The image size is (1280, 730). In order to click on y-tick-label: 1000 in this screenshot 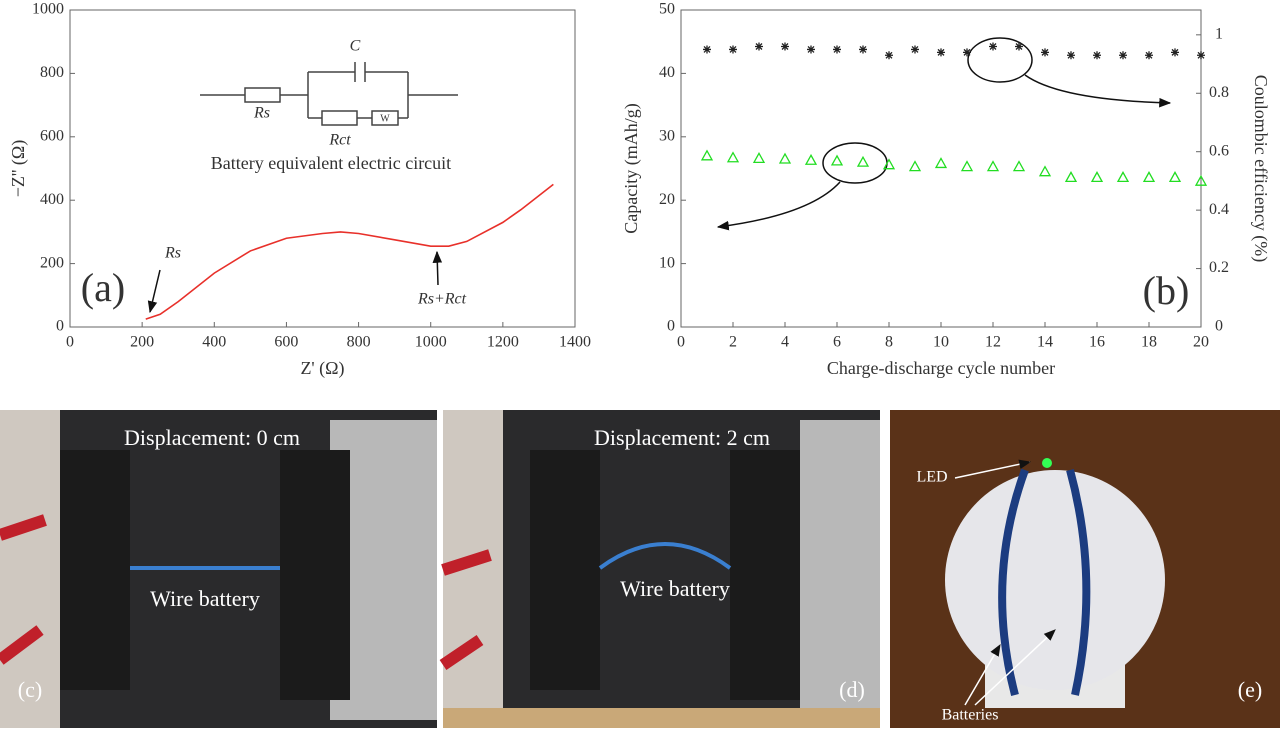, I will do `click(48, 9)`.